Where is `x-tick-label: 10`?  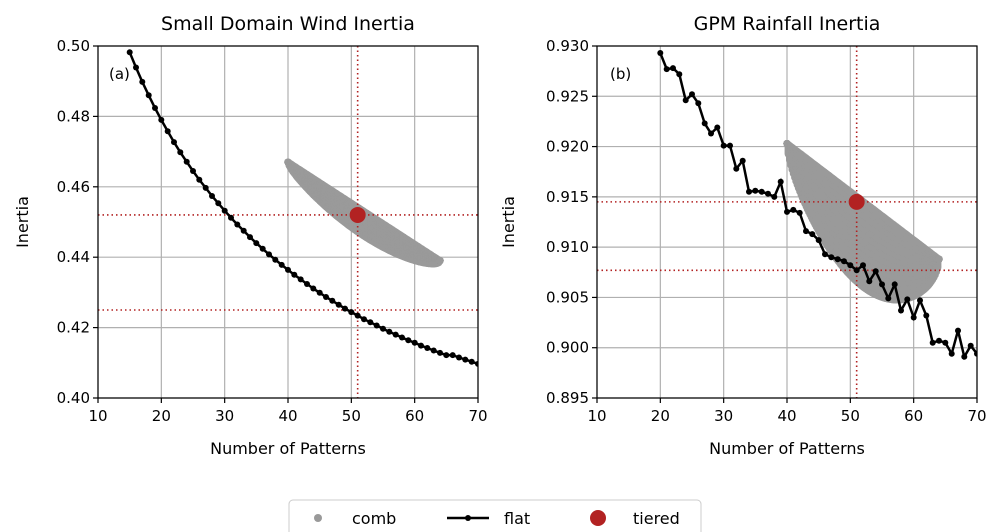 x-tick-label: 10 is located at coordinates (97, 416).